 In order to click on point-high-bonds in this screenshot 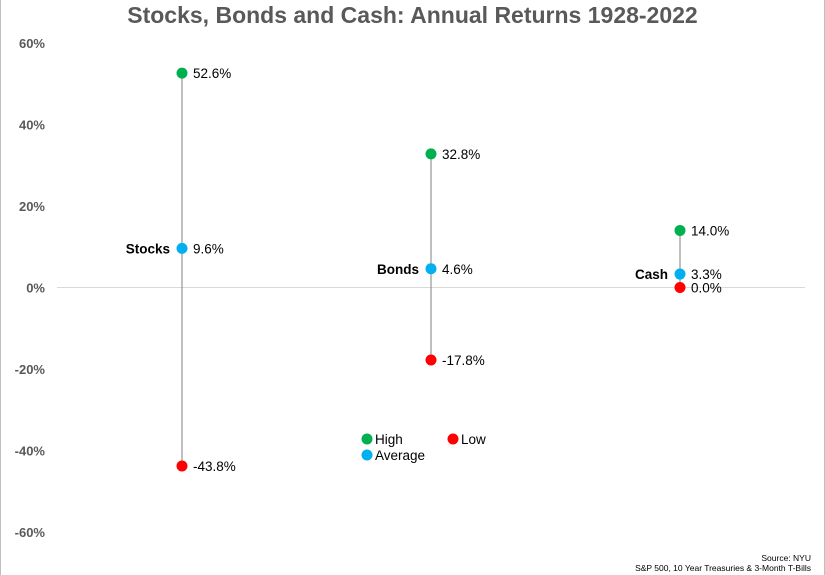, I will do `click(431, 154)`.